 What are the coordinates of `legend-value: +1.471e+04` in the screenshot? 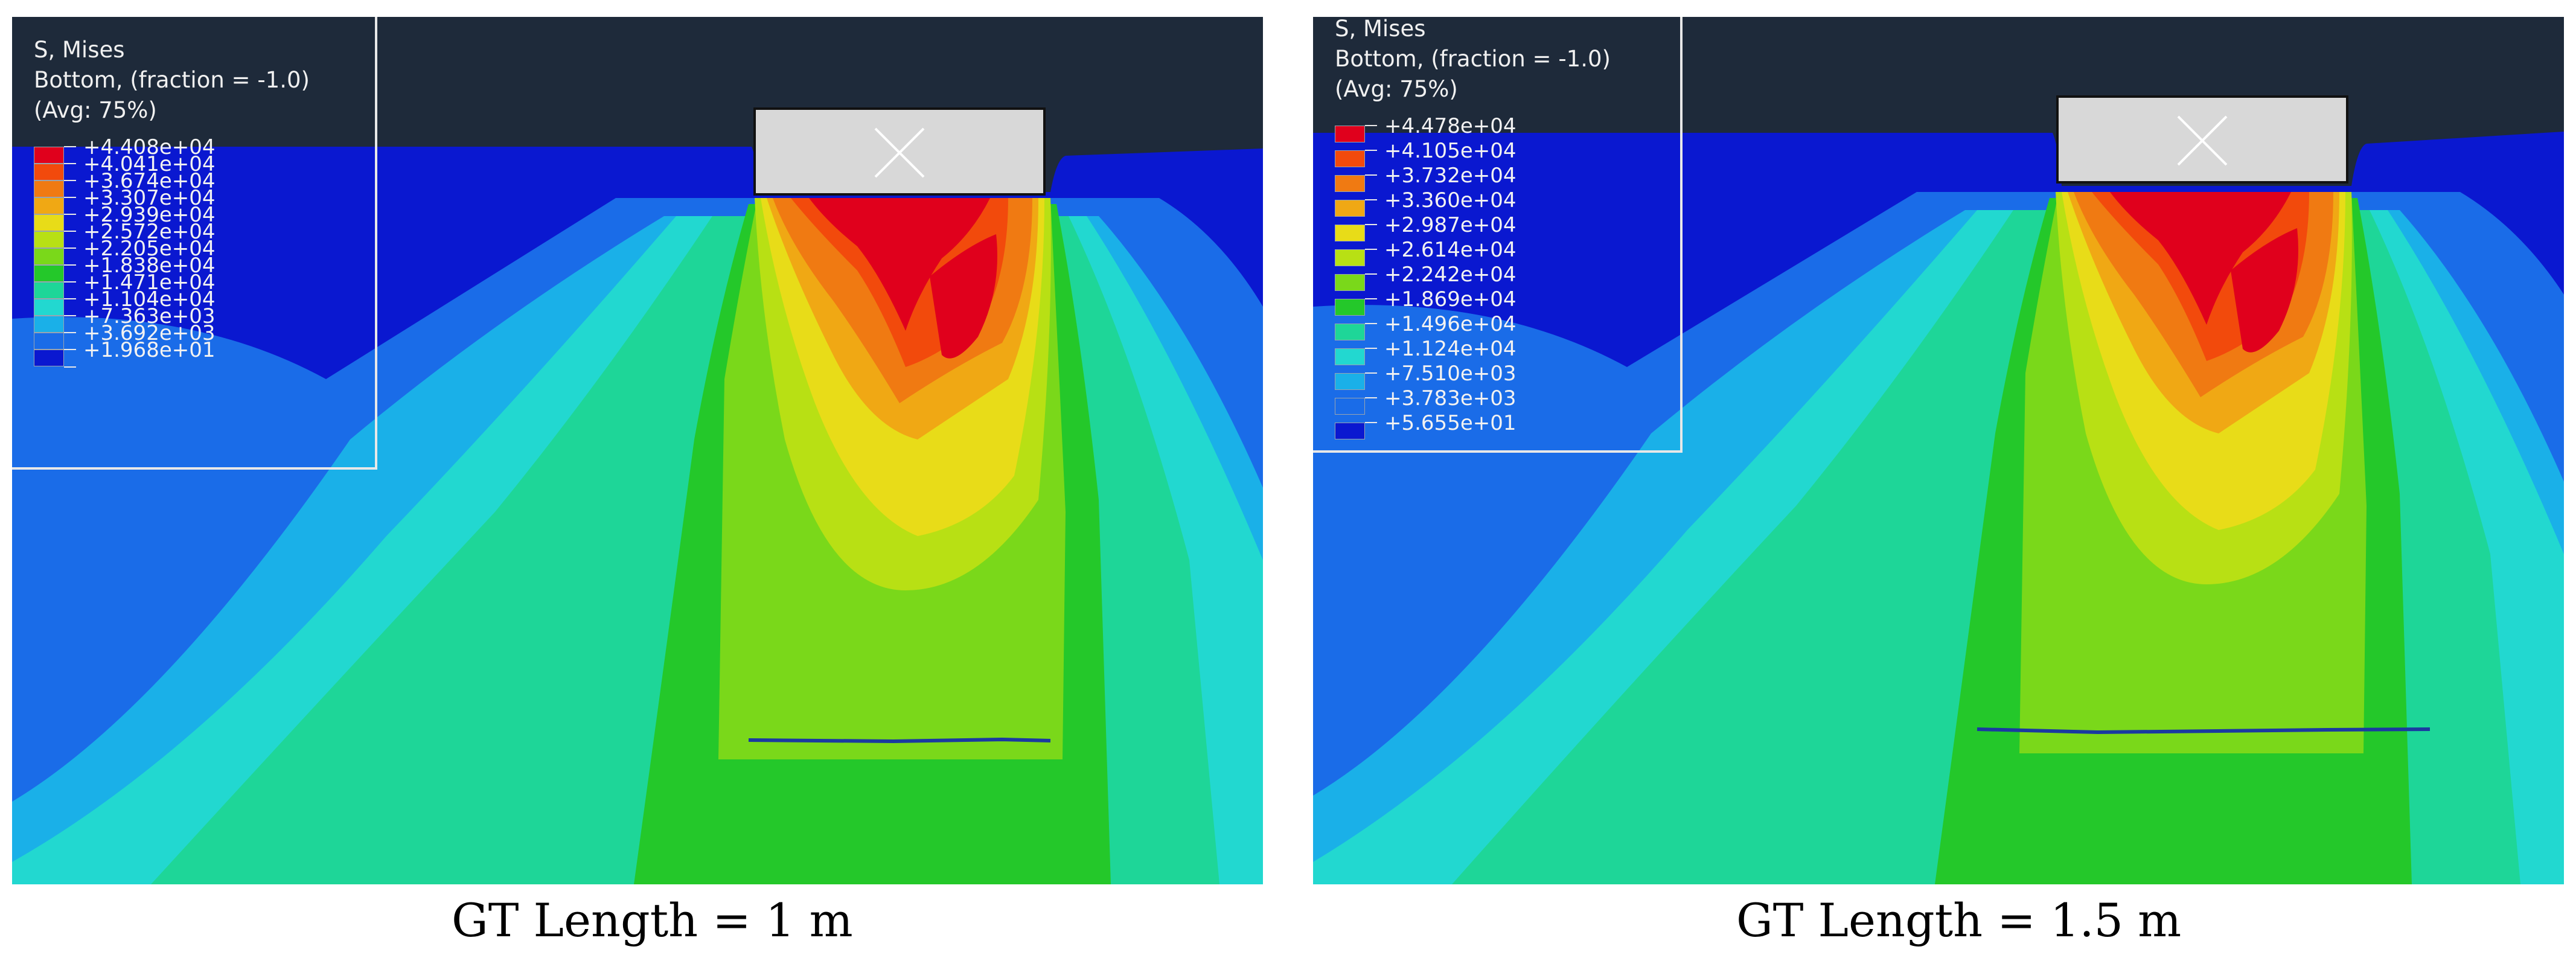 It's located at (149, 282).